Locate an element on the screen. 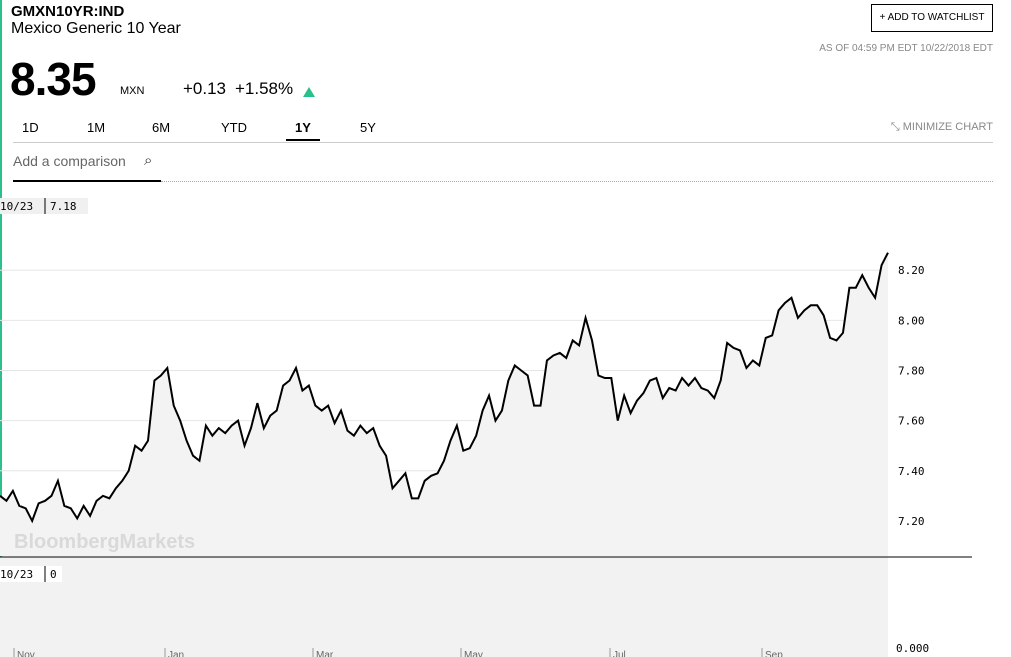  watermark: BloombergMarkets is located at coordinates (104, 542).